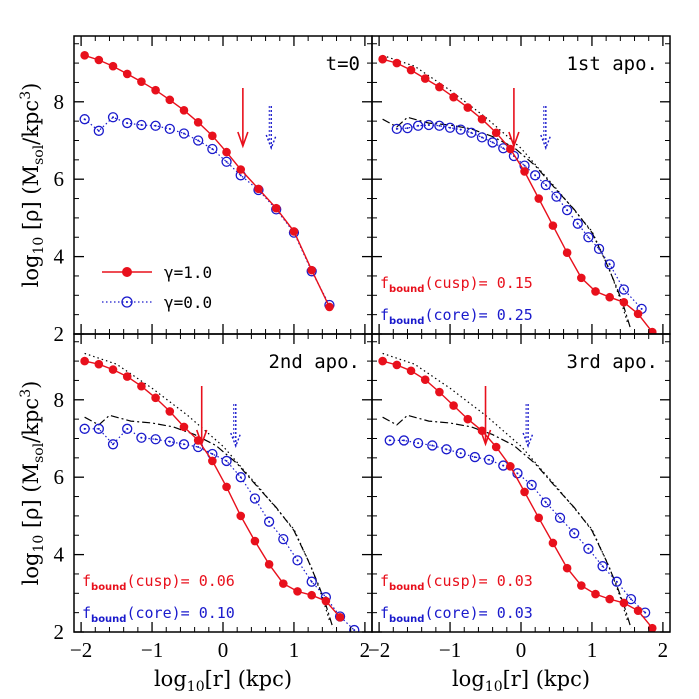 This screenshot has height=699, width=699. Describe the element at coordinates (152, 650) in the screenshot. I see `x-tick-label: −1` at that location.